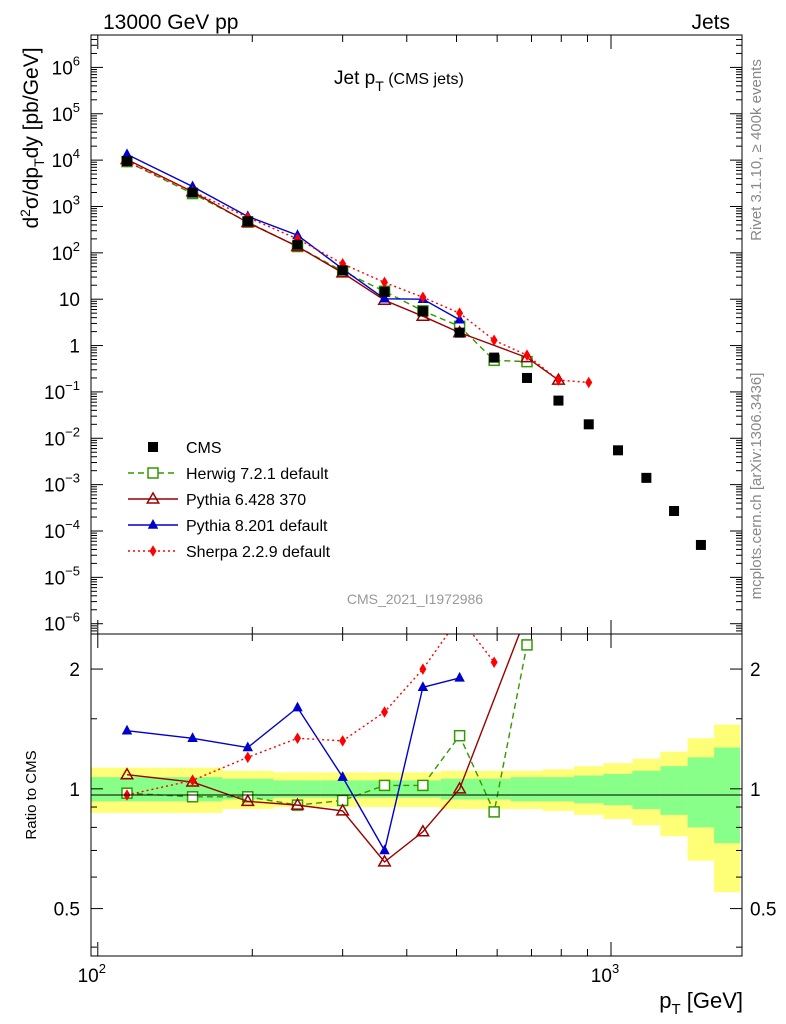 This screenshot has height=1024, width=786. I want to click on main-title: Jet pT (CMS jets), so click(399, 81).